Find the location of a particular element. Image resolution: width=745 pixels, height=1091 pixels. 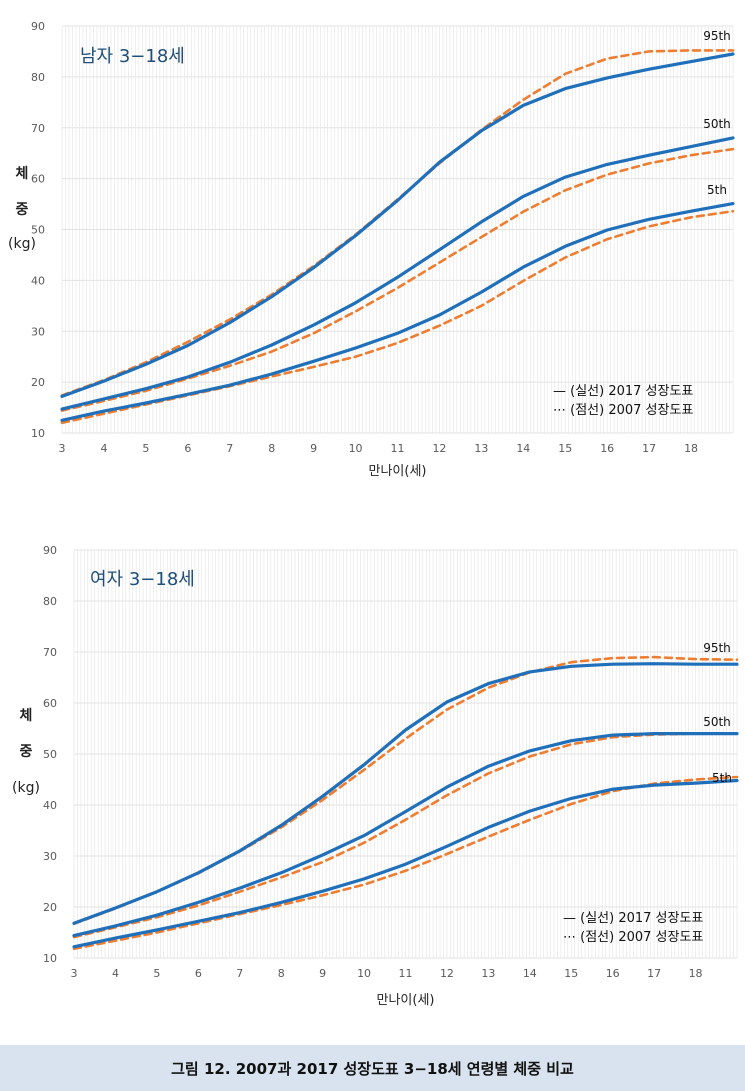

chart-title: 남자 3−18세 is located at coordinates (132, 56).